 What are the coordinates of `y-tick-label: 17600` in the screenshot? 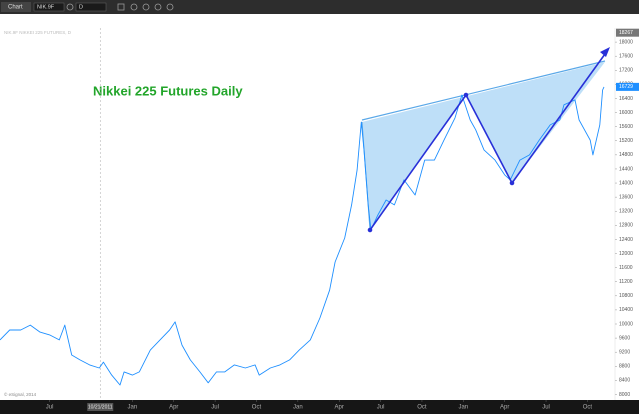 It's located at (626, 57).